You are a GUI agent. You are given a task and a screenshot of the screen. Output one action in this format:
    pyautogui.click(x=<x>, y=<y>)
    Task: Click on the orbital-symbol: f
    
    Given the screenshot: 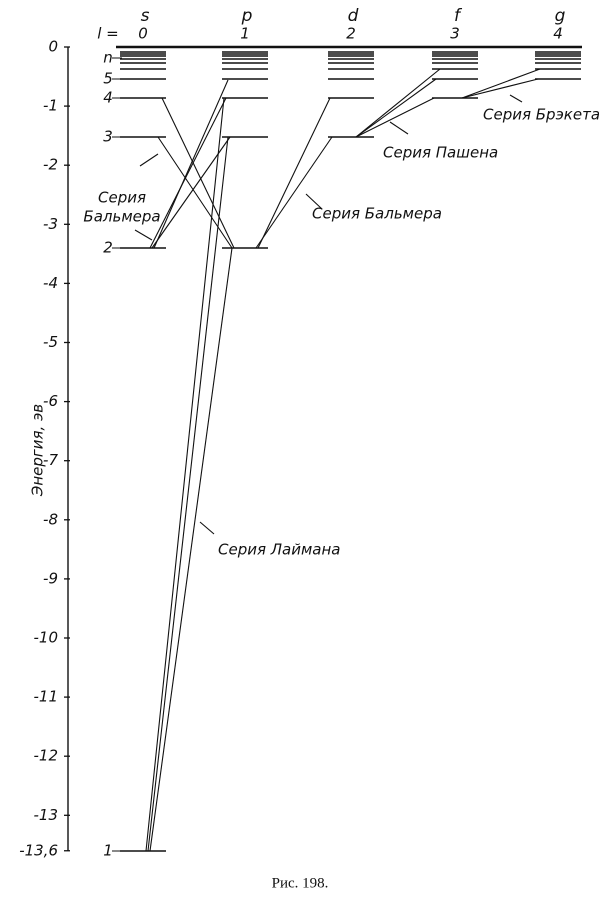 What is the action you would take?
    pyautogui.click(x=458, y=16)
    